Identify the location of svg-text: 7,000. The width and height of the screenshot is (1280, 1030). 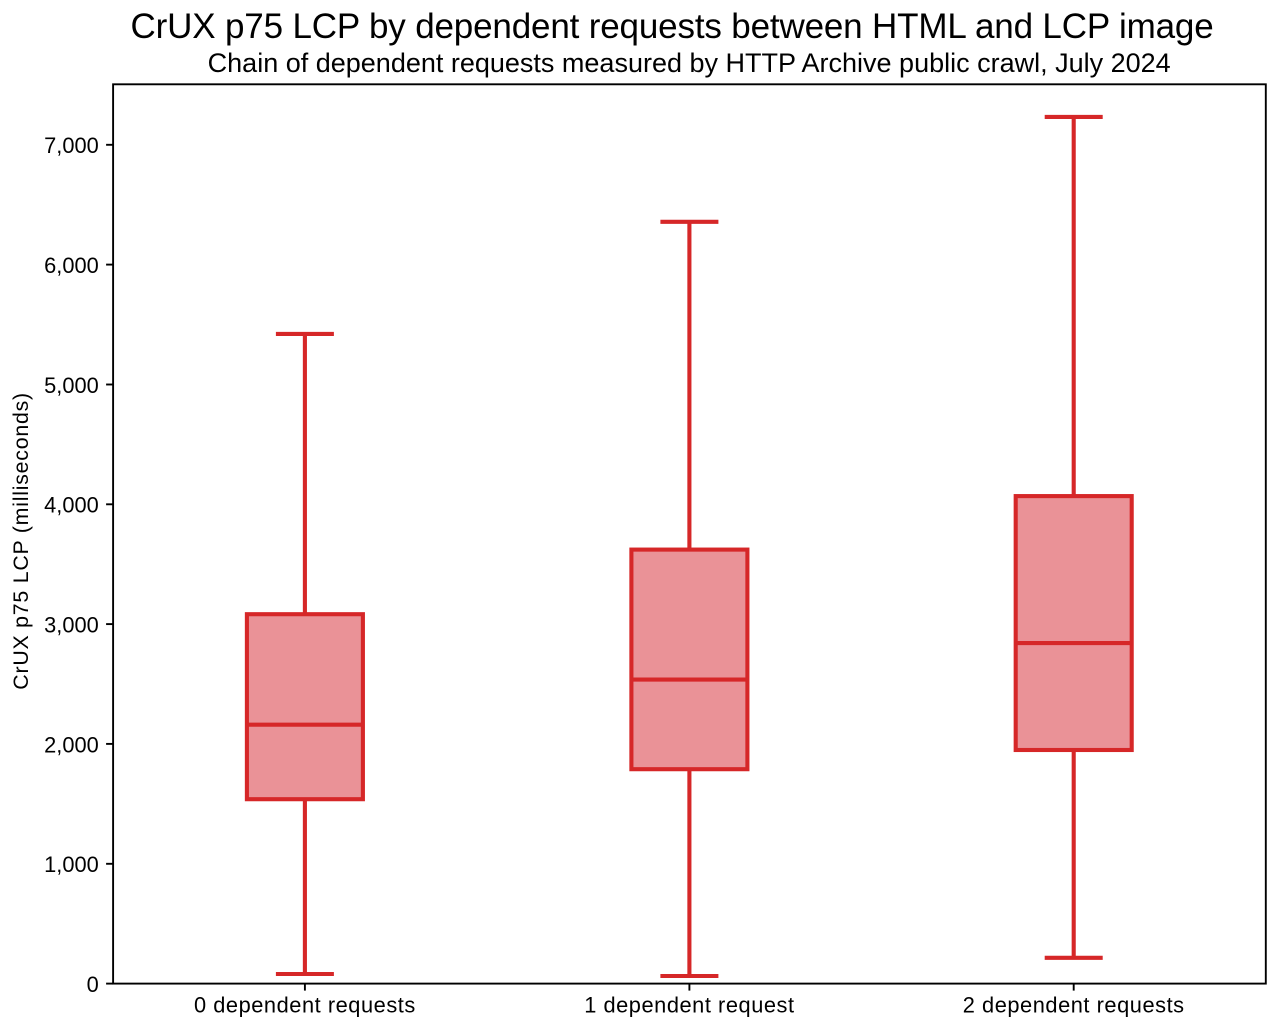
(71, 145).